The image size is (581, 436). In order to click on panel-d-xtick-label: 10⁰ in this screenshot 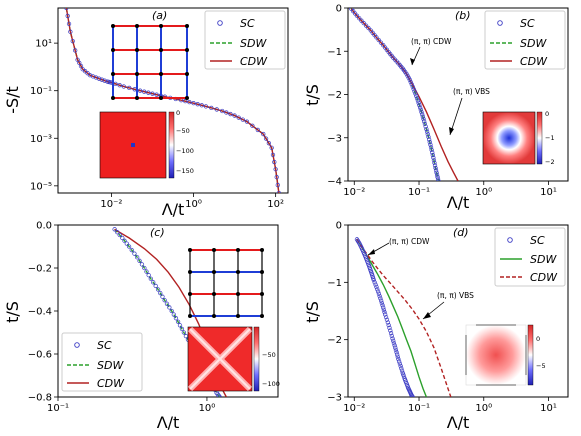, I will do `click(483, 408)`.